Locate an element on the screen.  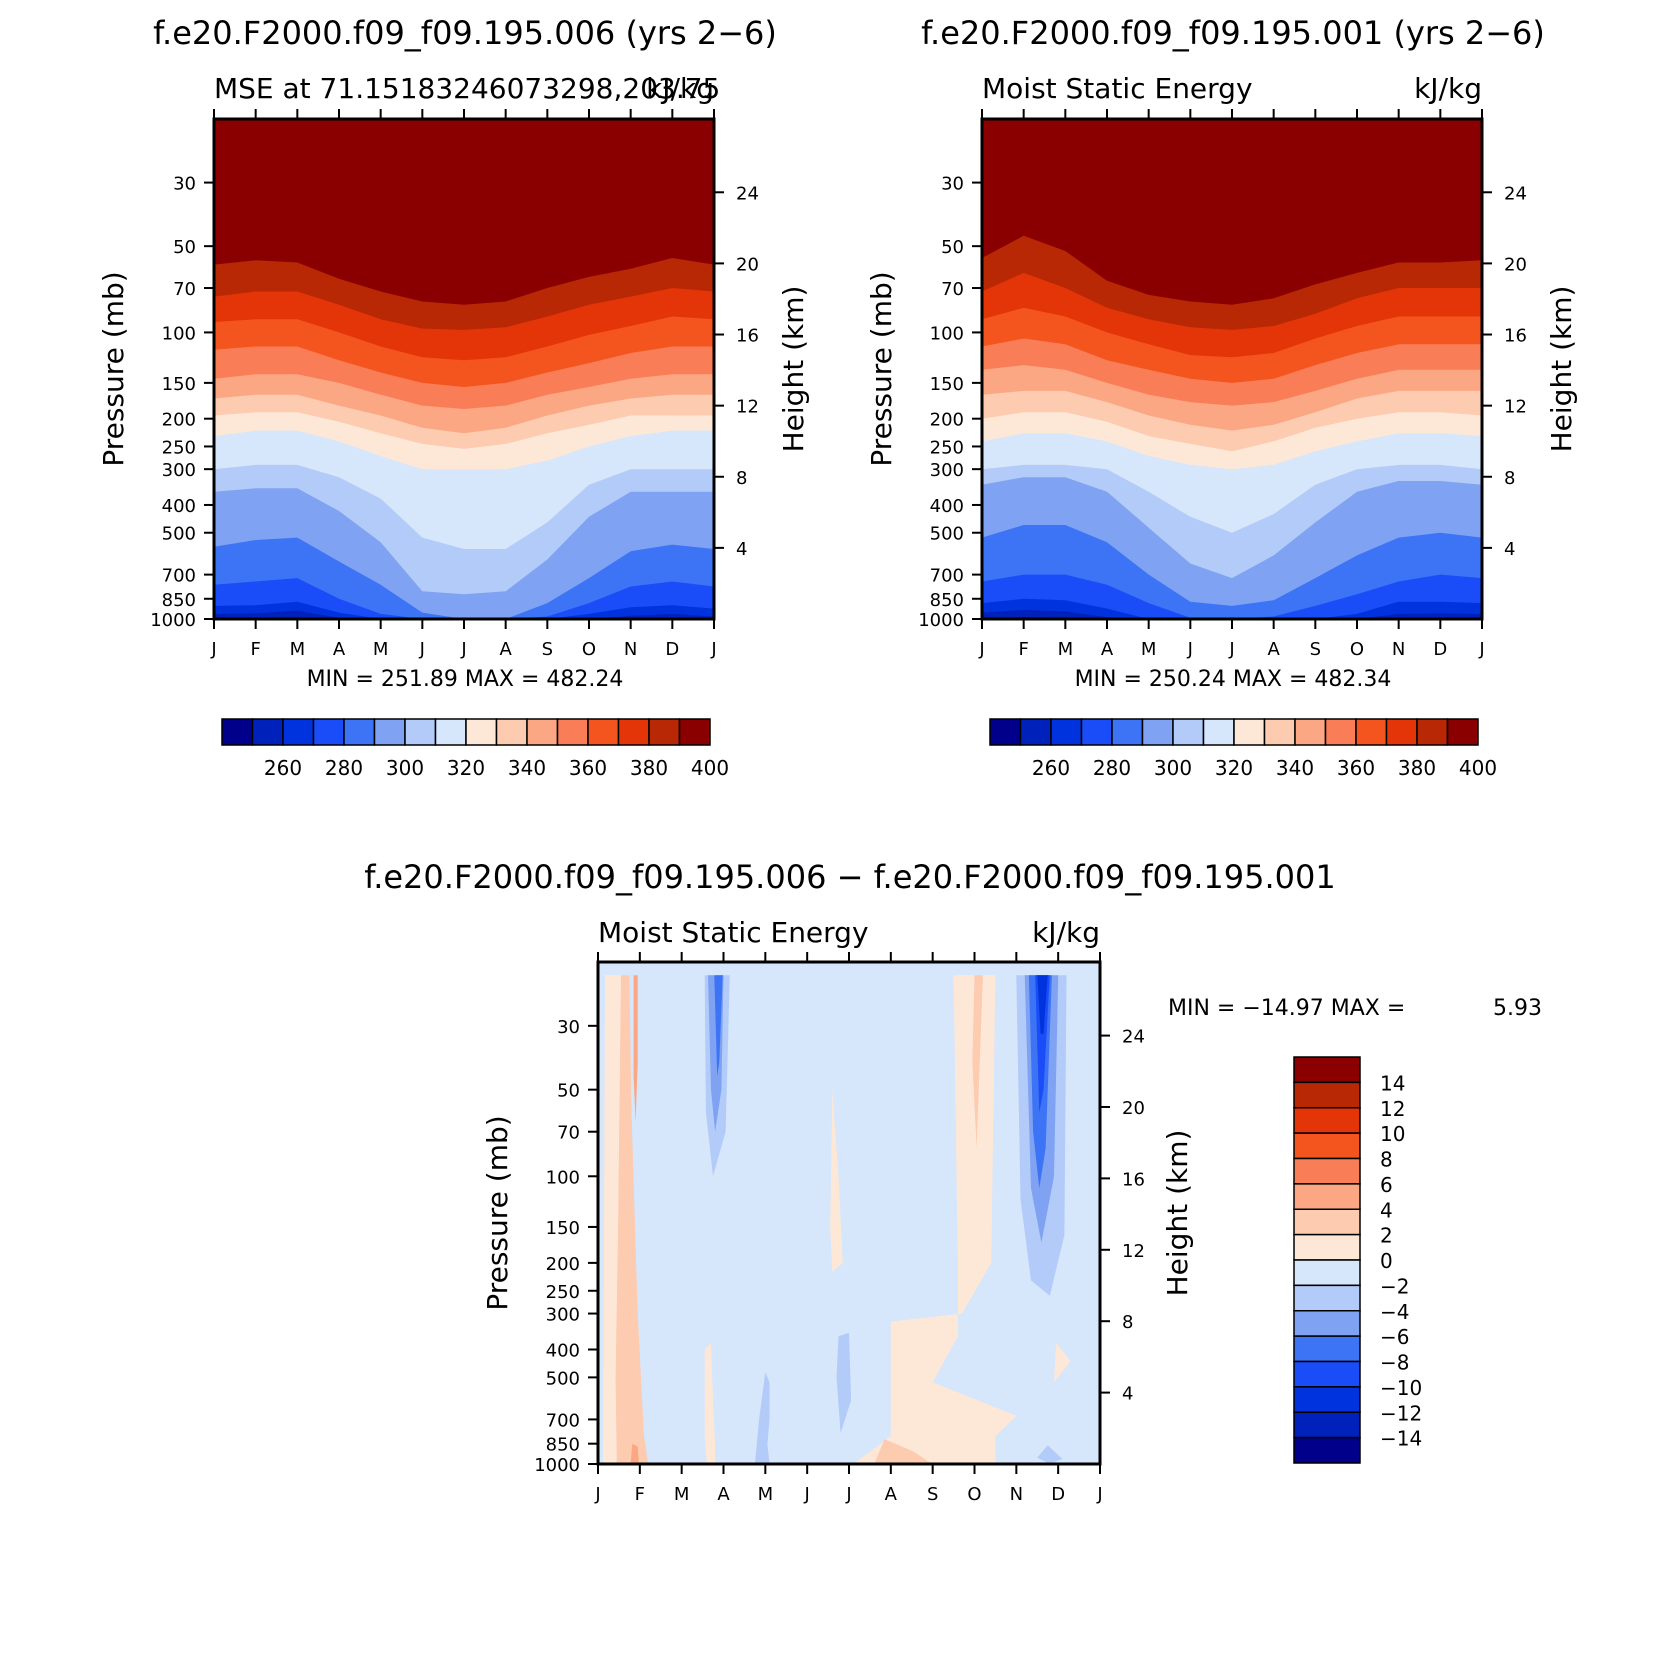
control-right-string: kJ/kg is located at coordinates (1448, 88).